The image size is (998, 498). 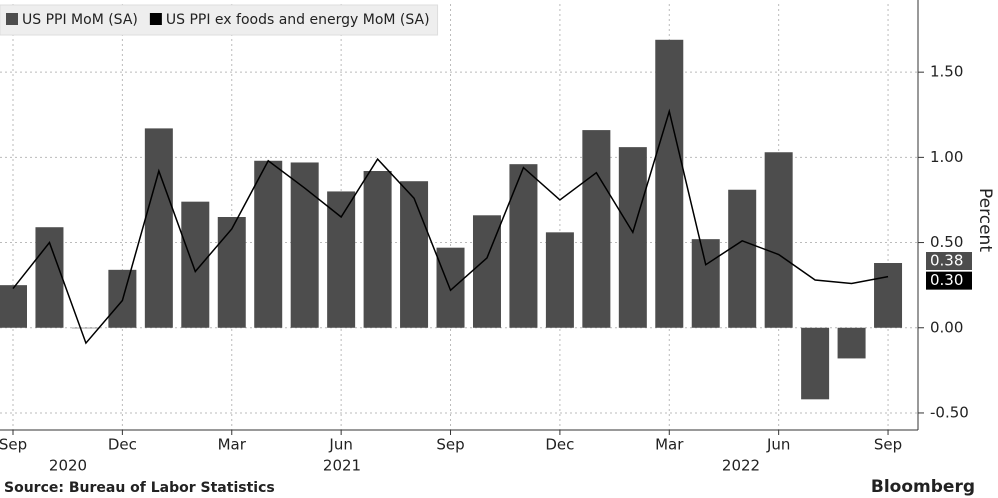 What do you see at coordinates (139, 488) in the screenshot?
I see `source: Source: Bureau of Labor Statistics` at bounding box center [139, 488].